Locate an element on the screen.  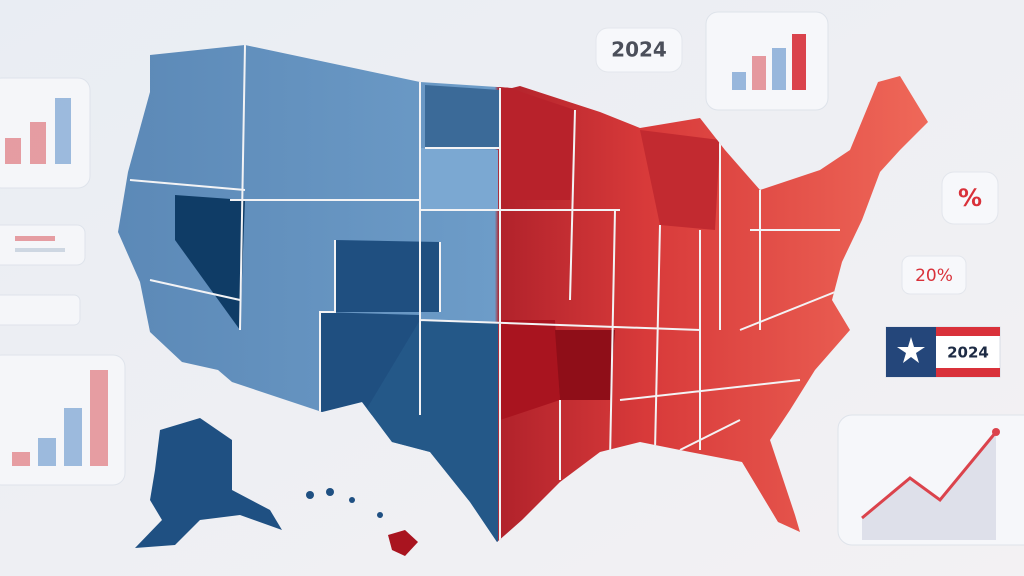
hawaii is located at coordinates (403, 543).